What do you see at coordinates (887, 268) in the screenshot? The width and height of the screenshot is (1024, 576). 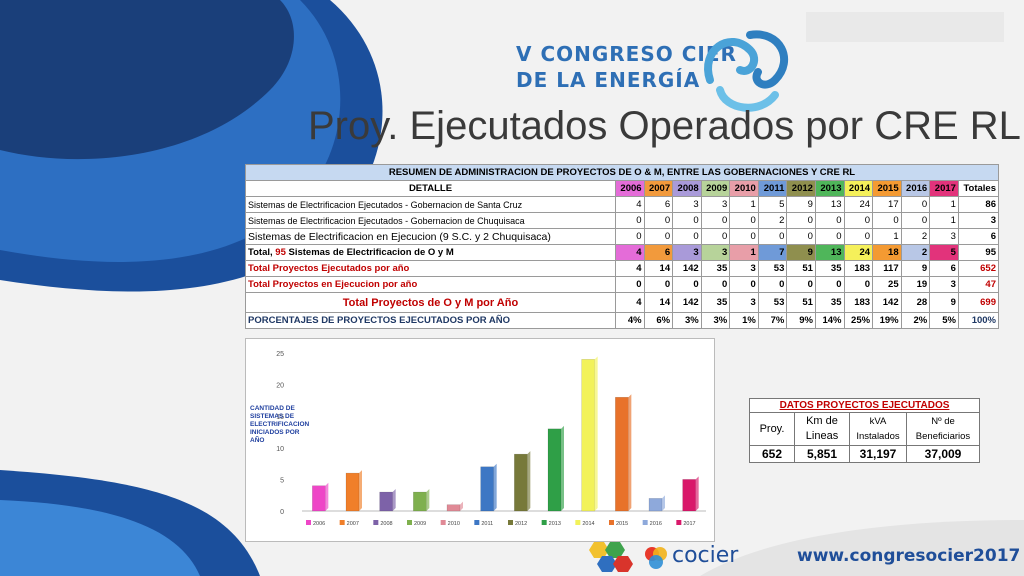 I see `row-value: 117` at bounding box center [887, 268].